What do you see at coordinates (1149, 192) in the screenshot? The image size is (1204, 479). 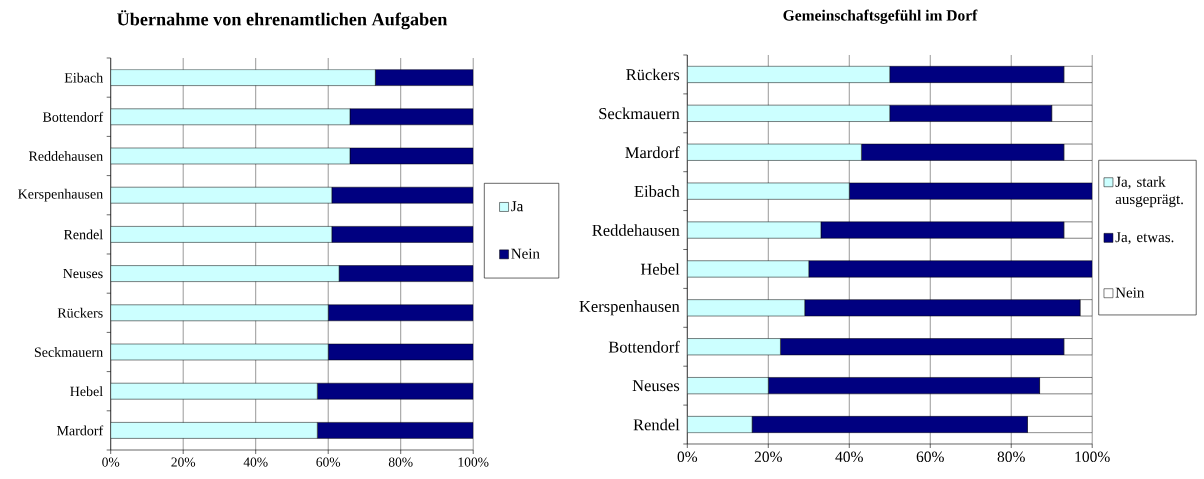 I see `legend-label: Ja, stark ausgeprägt.` at bounding box center [1149, 192].